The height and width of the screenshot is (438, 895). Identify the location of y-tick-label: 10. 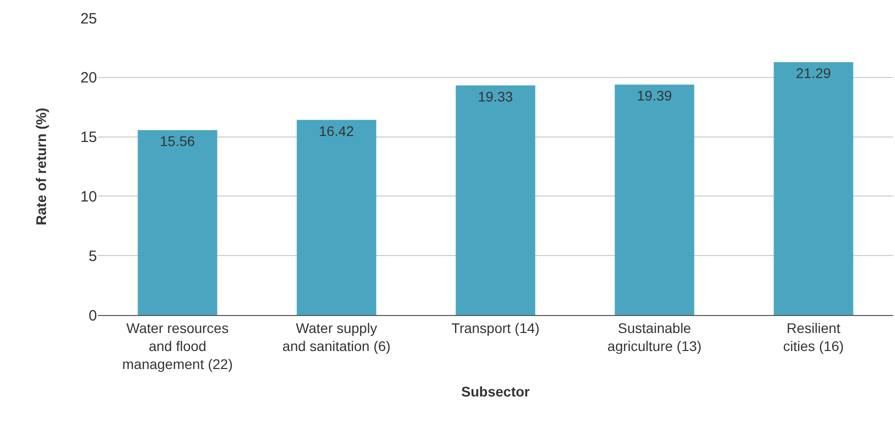
(88, 197).